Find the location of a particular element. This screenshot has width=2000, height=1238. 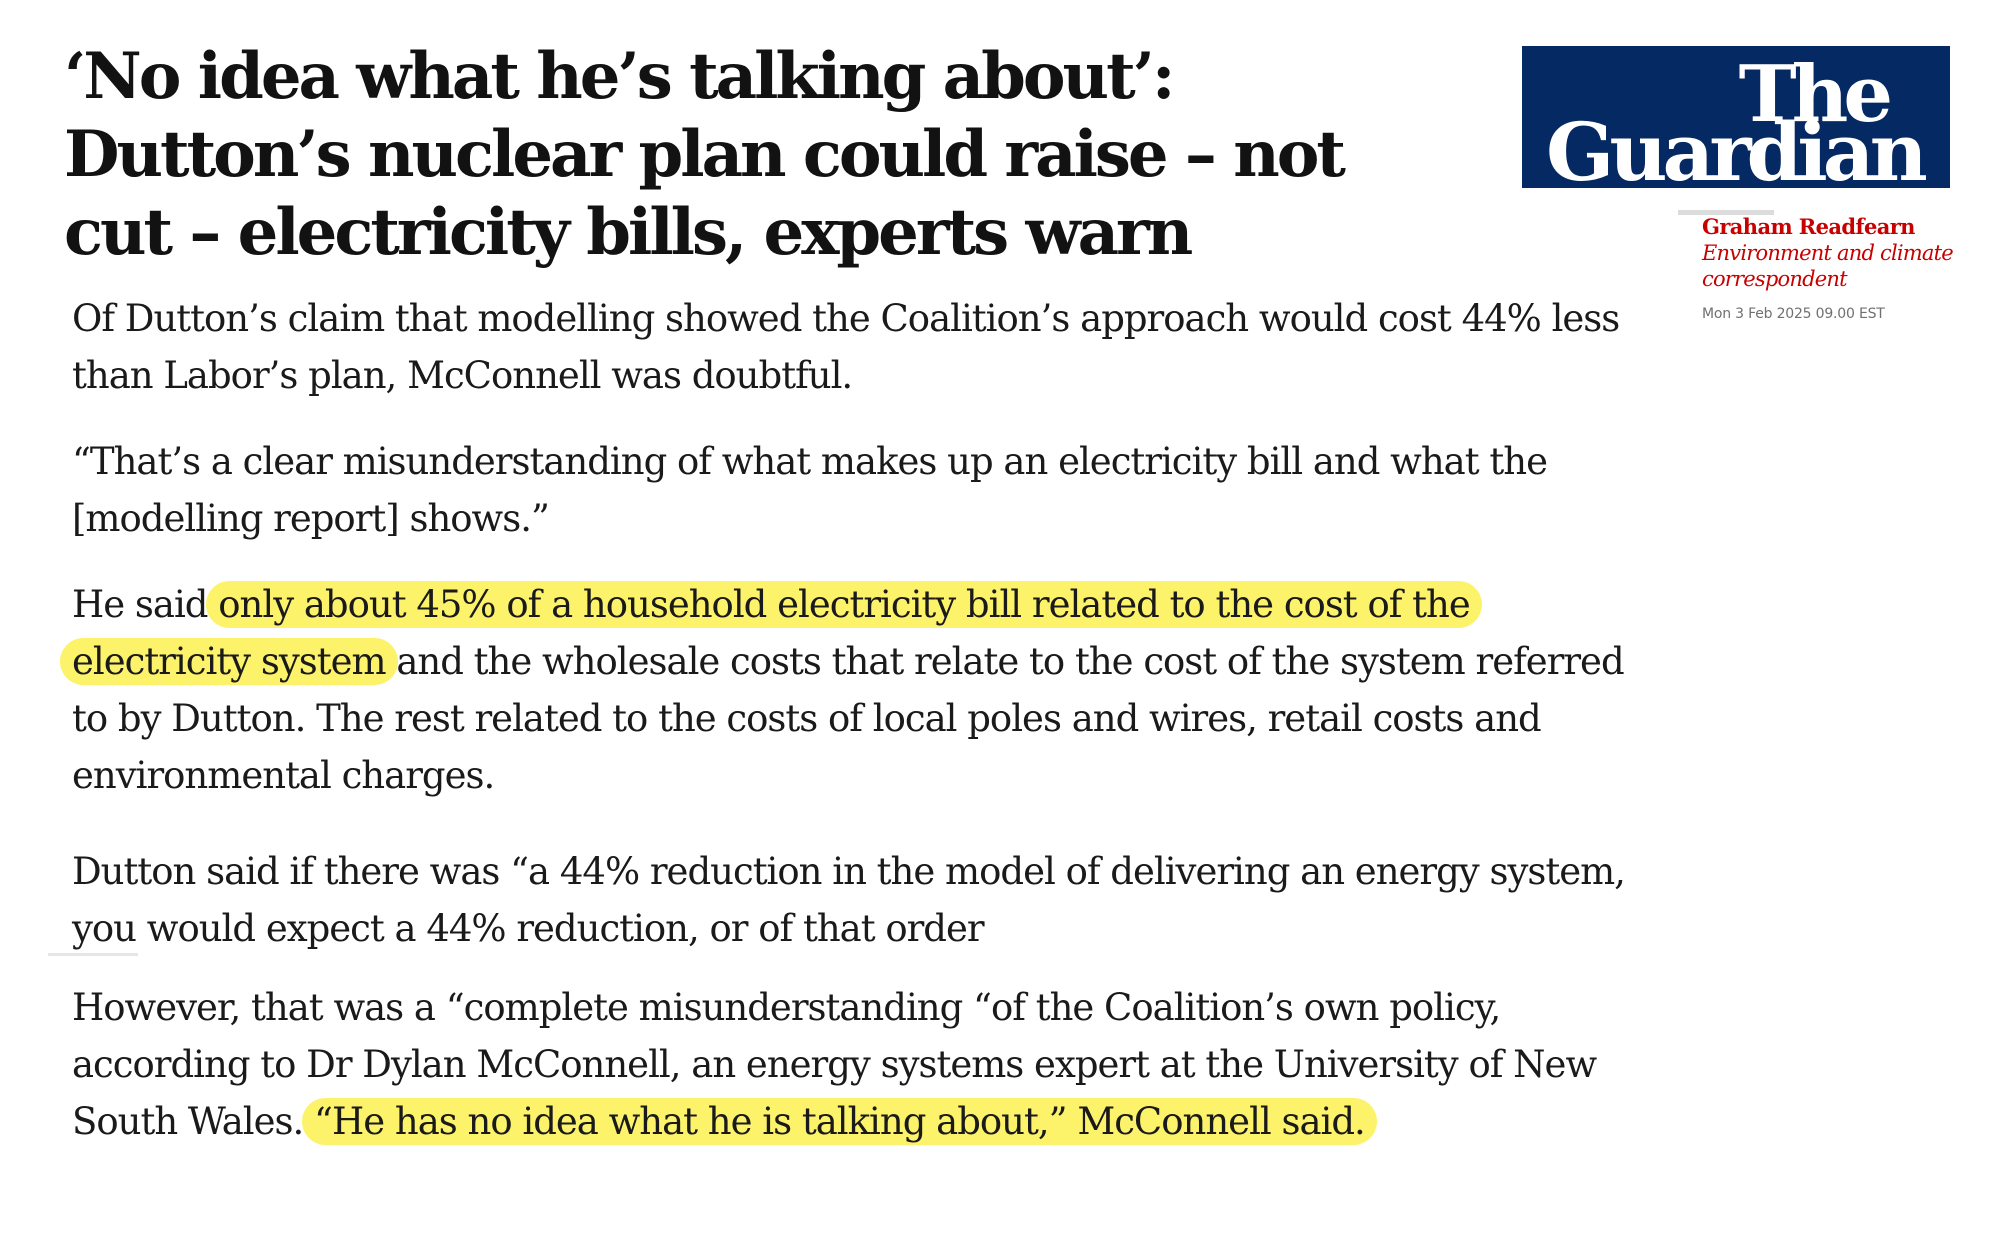

byline-date: Mon 3 Feb 2025 09.00 EST is located at coordinates (1793, 314).